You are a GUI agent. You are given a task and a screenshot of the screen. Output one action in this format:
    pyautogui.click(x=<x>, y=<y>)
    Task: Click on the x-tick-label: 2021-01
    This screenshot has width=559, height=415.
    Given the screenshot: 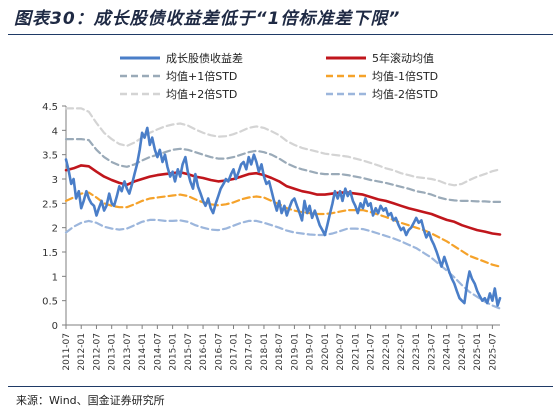 What is the action you would take?
    pyautogui.click(x=356, y=352)
    